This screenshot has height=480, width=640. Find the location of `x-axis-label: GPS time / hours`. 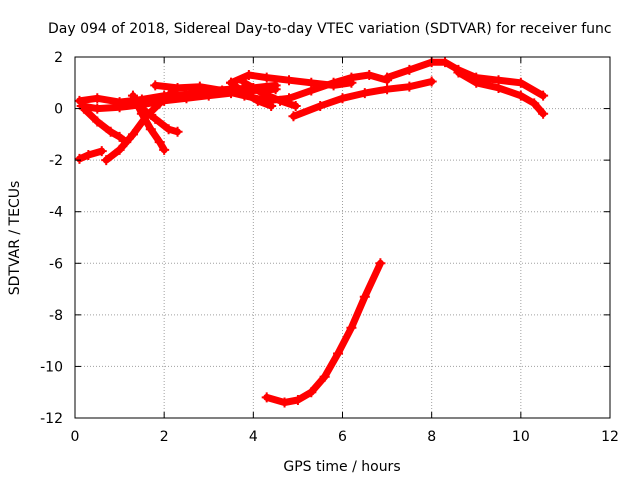

x-axis-label: GPS time / hours is located at coordinates (341, 467).